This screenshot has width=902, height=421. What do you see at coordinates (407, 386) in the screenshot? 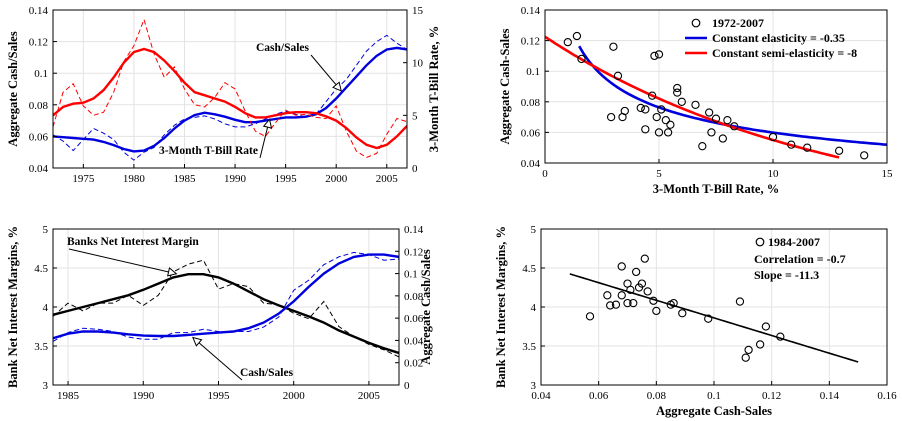
I see `y-right-tick-label: 0` at bounding box center [407, 386].